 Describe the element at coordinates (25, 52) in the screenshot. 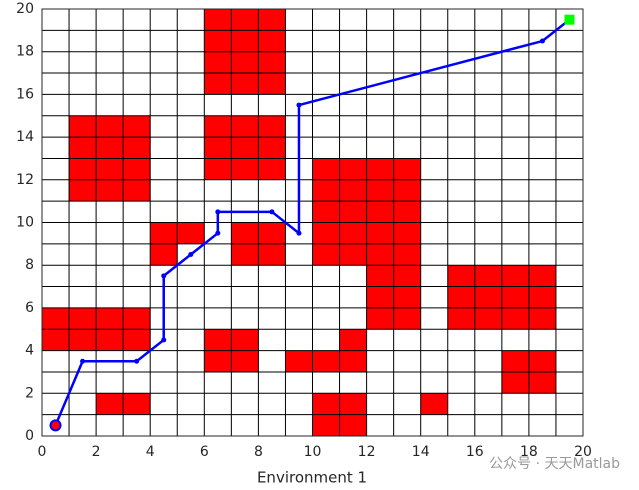

I see `y-tick-label: 18` at that location.